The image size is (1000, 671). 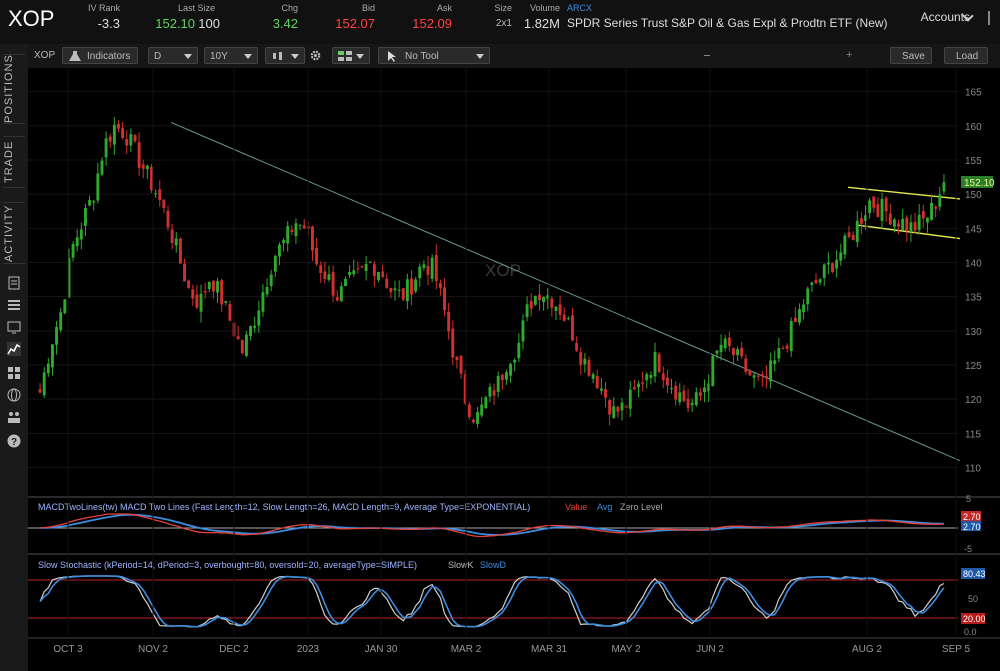 I want to click on layout-select, so click(x=351, y=55).